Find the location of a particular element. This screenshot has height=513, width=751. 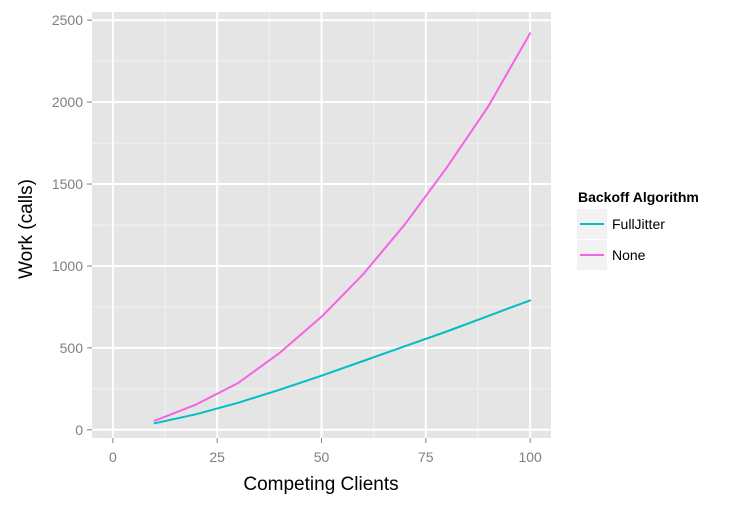

x-axis: 0 25 50 75 100 is located at coordinates (325, 451).